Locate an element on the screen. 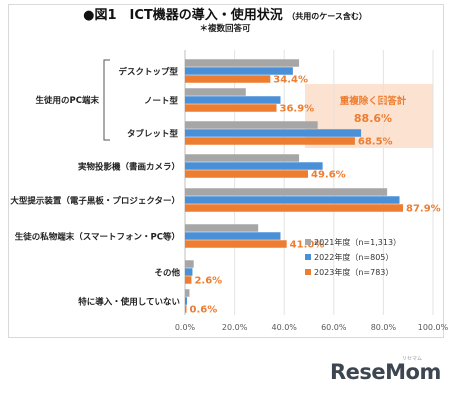  category-label: ノート型 is located at coordinates (161, 101).